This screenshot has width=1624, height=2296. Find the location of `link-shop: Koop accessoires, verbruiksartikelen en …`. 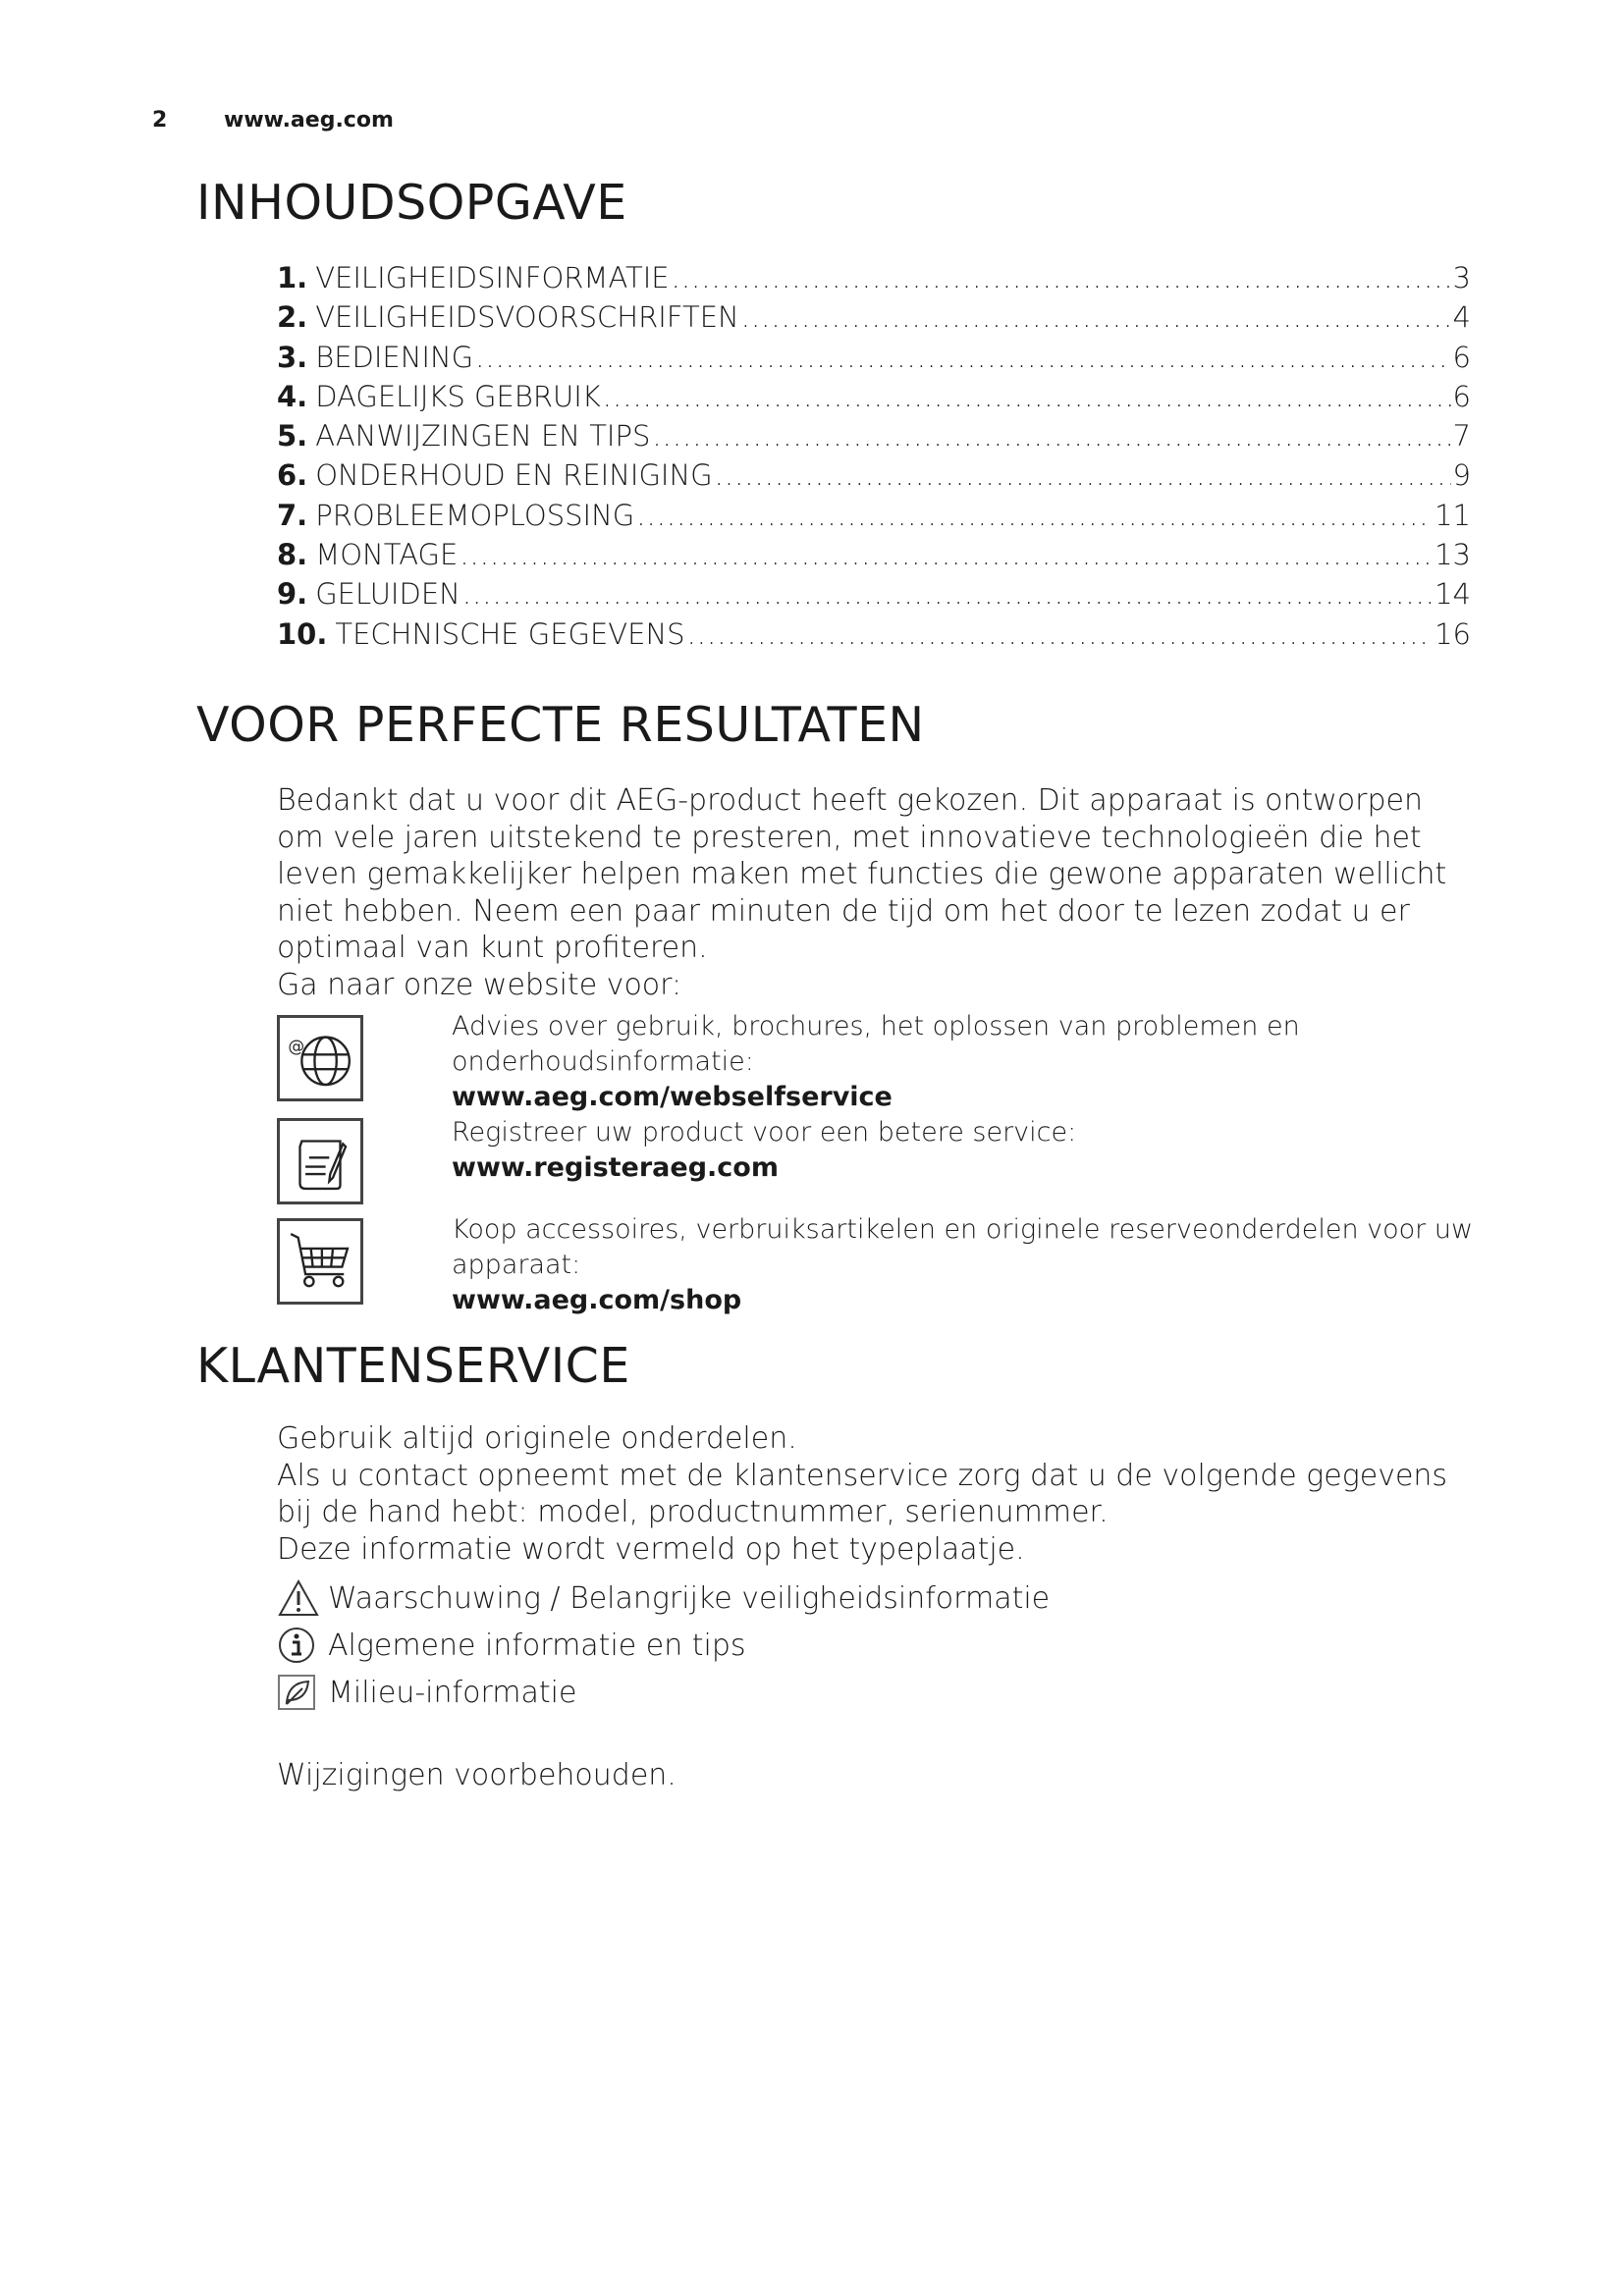

link-shop: Koop accessoires, verbruiksartikelen en … is located at coordinates (967, 1265).